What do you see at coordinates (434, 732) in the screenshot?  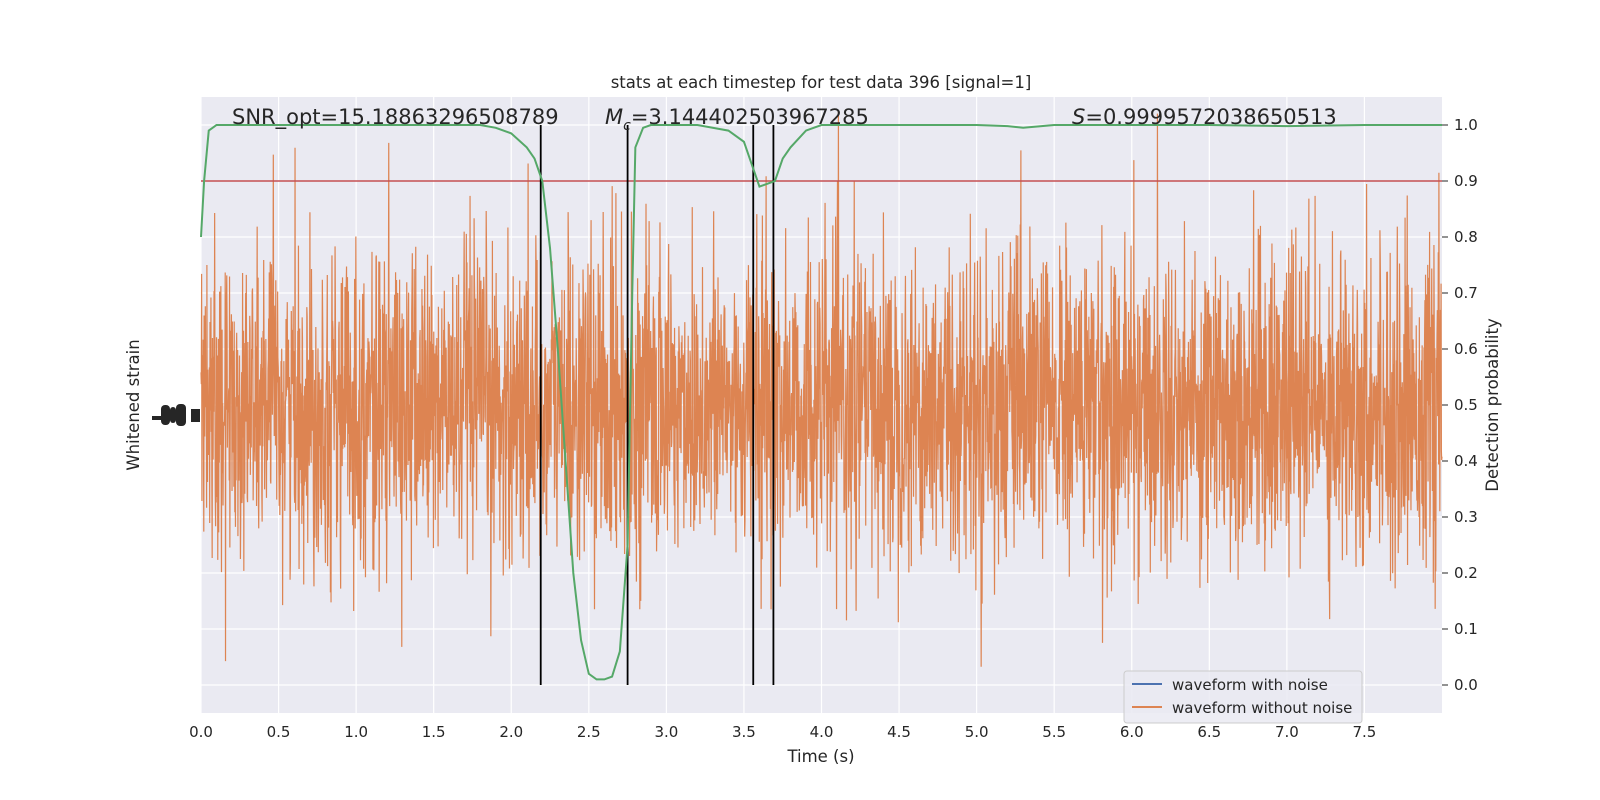 I see `x-tick-label: 1.5` at bounding box center [434, 732].